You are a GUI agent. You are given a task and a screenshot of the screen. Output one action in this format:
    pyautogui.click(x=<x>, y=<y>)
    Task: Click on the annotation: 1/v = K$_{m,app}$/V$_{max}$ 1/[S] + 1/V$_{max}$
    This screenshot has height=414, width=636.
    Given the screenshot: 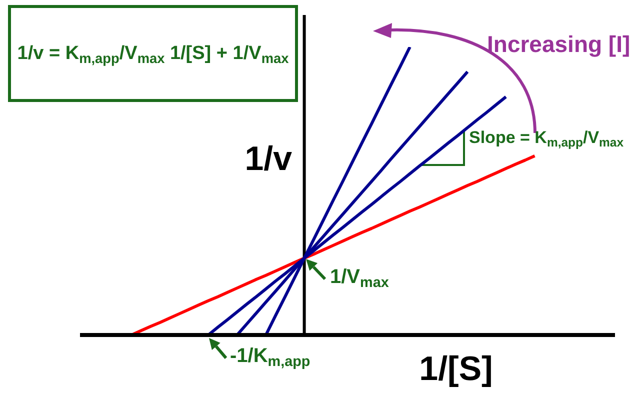 What is the action you would take?
    pyautogui.click(x=153, y=54)
    